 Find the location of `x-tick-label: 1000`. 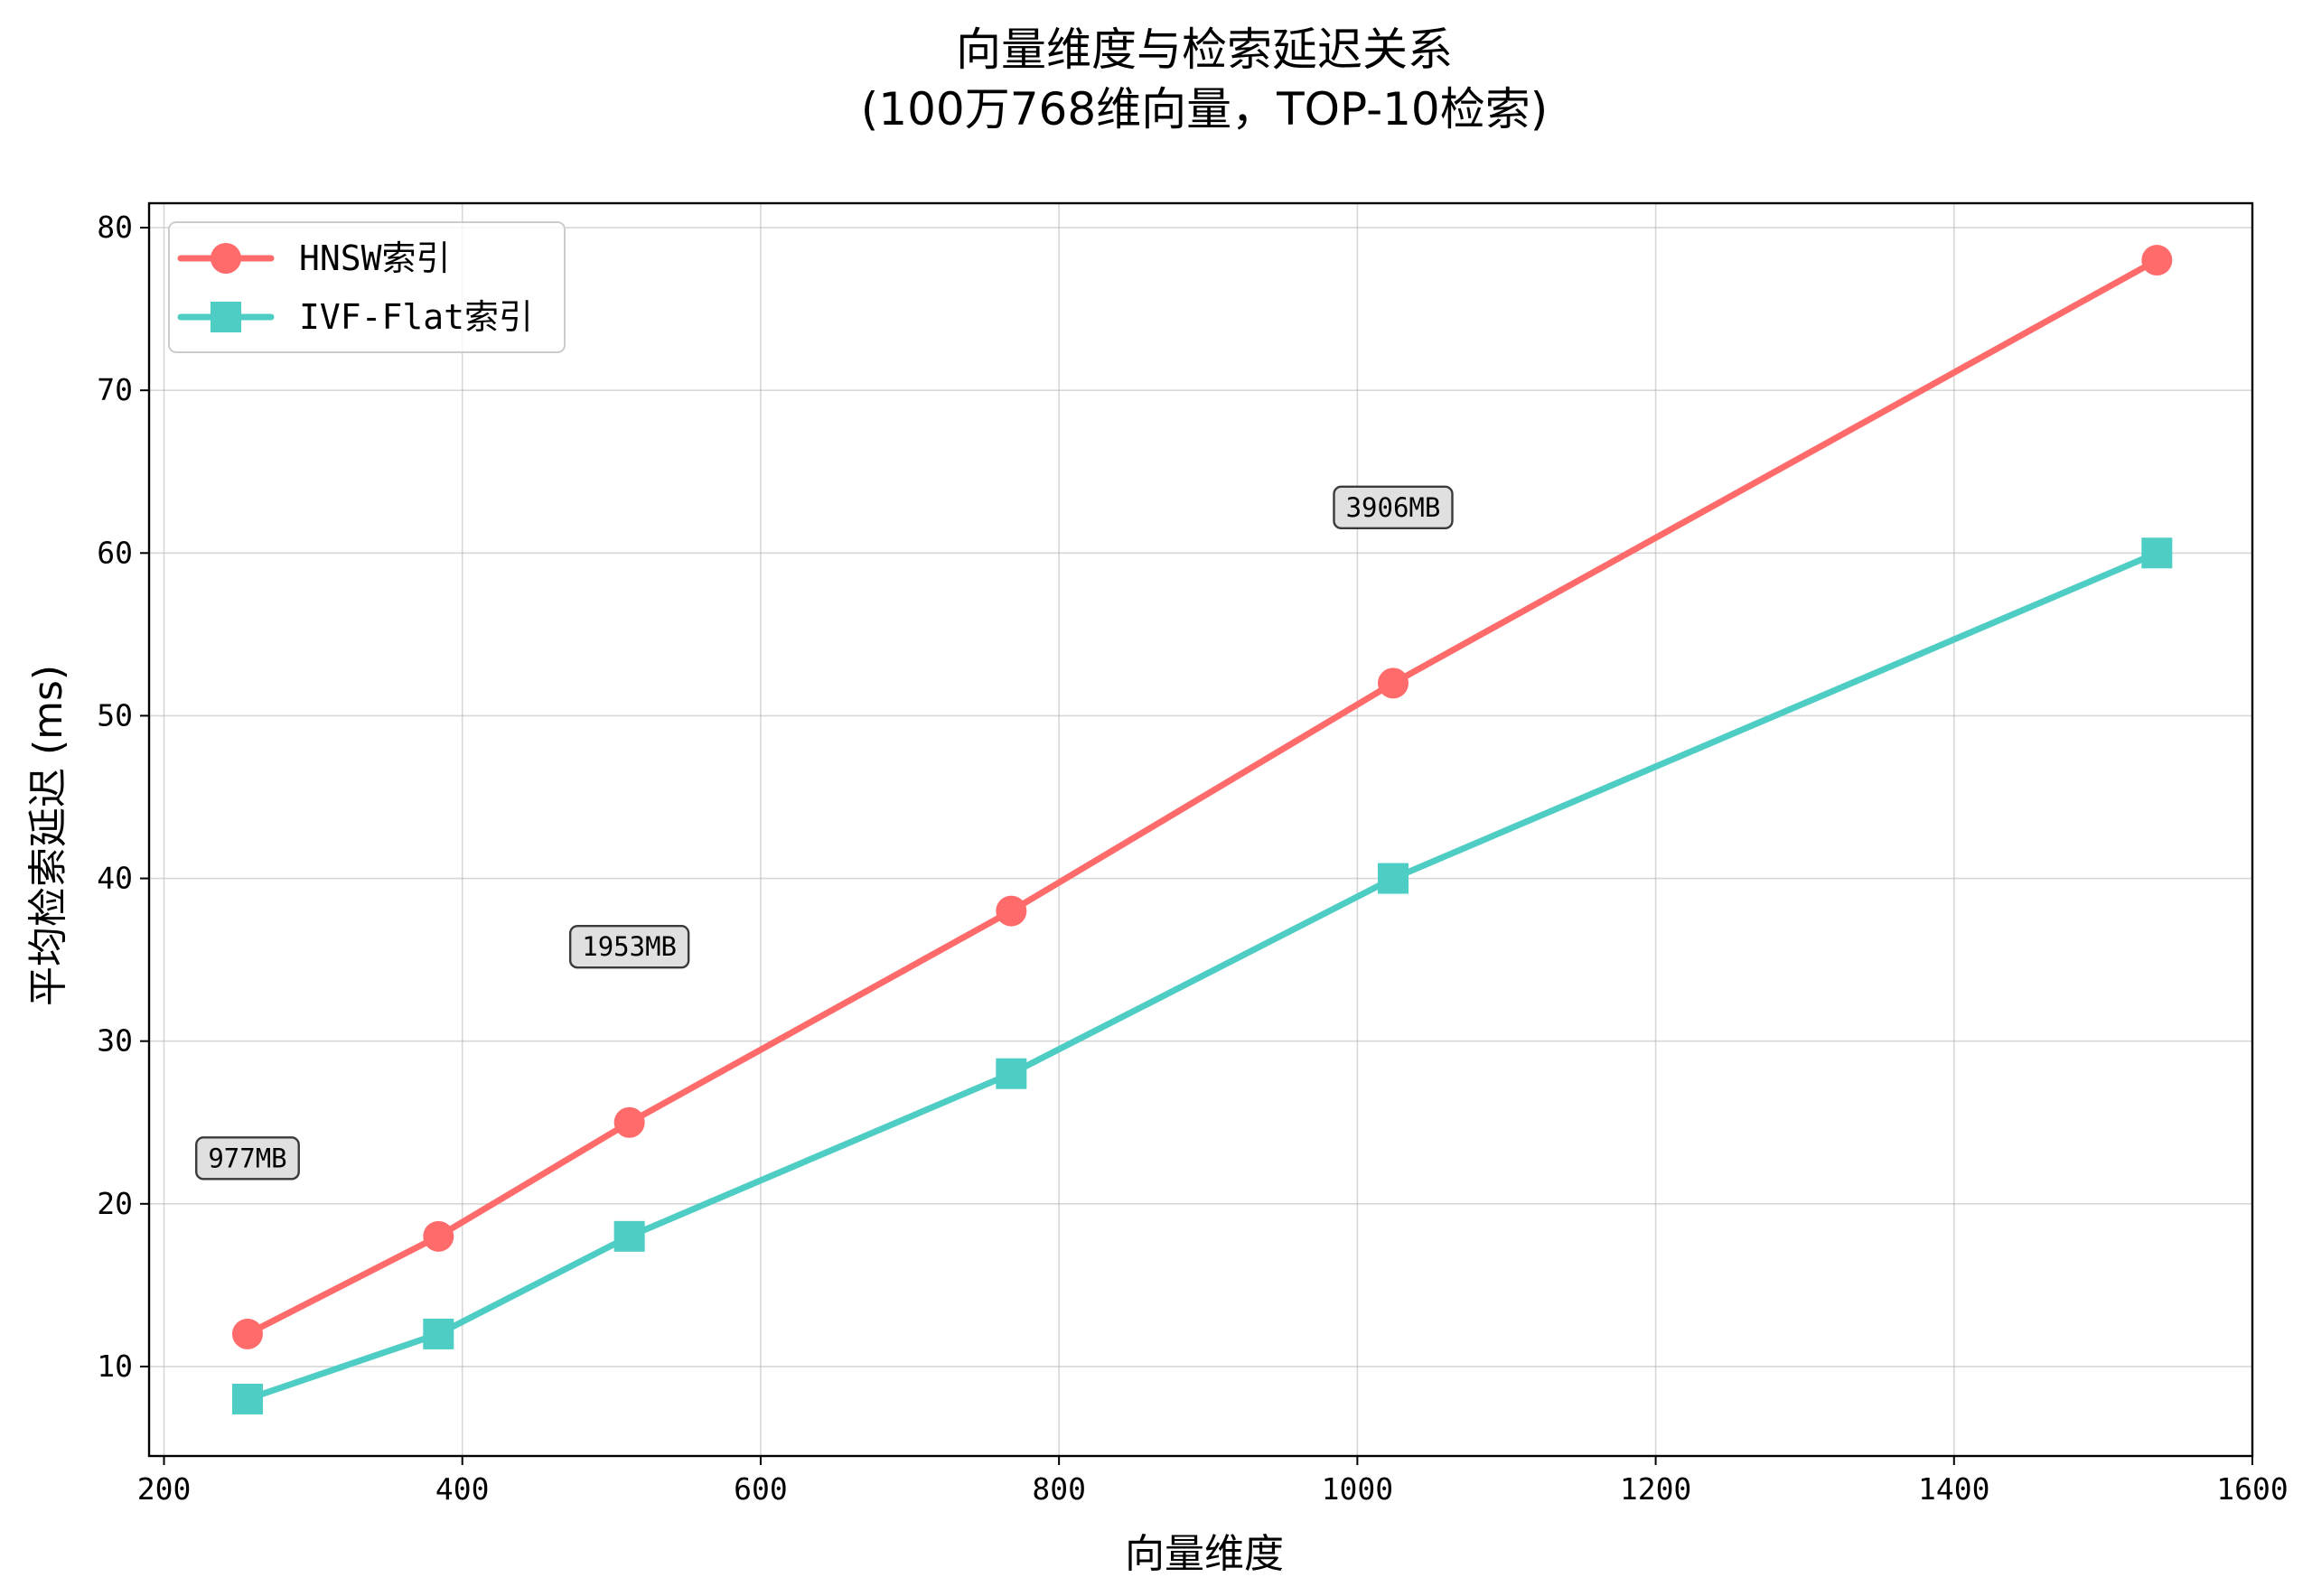

x-tick-label: 1000 is located at coordinates (1357, 1489).